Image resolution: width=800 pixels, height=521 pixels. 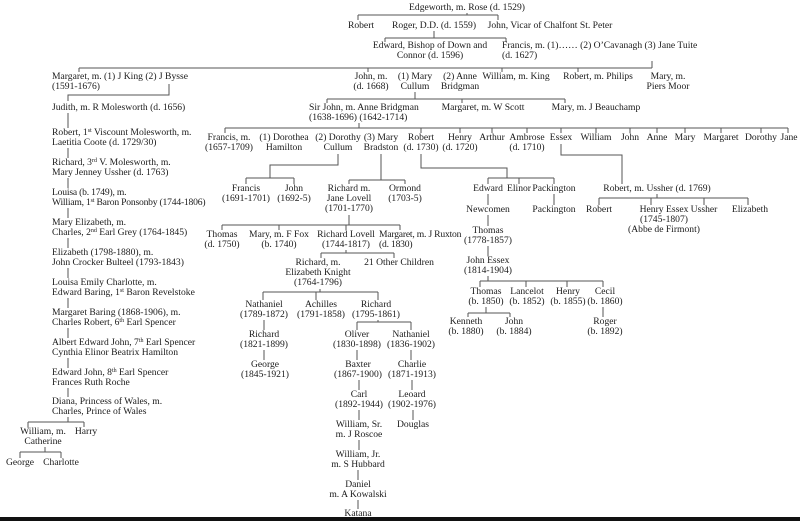 What do you see at coordinates (358, 465) in the screenshot?
I see `person-line: m. S Hubbard` at bounding box center [358, 465].